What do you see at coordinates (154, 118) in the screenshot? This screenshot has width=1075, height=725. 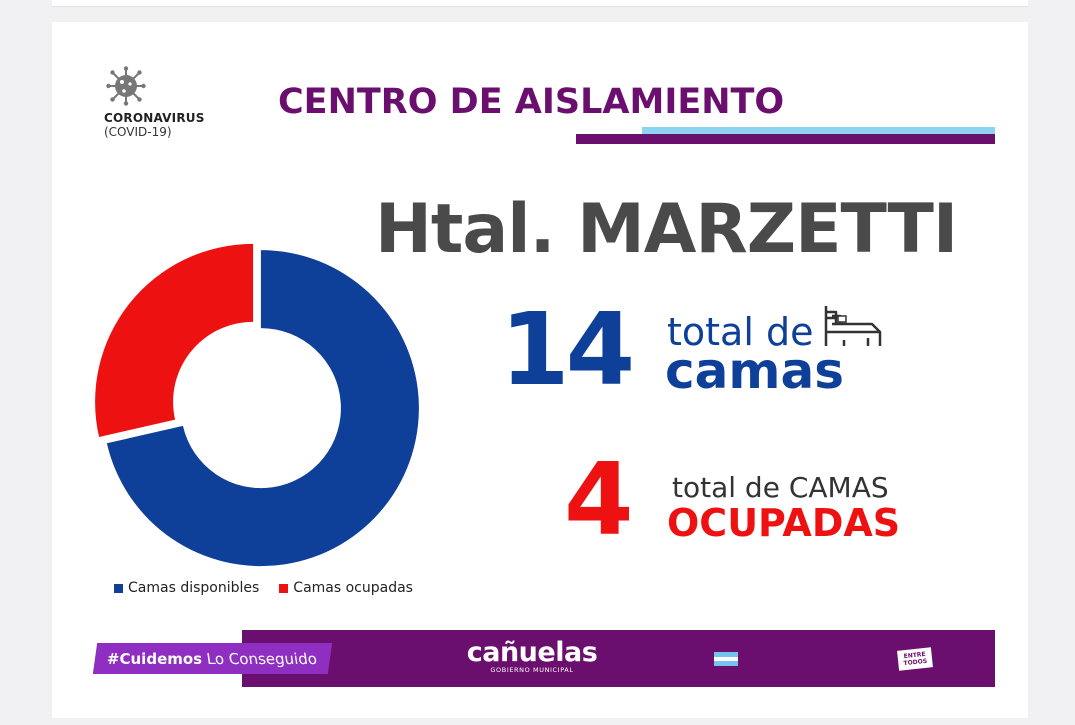 I see `coronavirus-label: CORONAVIRUS` at bounding box center [154, 118].